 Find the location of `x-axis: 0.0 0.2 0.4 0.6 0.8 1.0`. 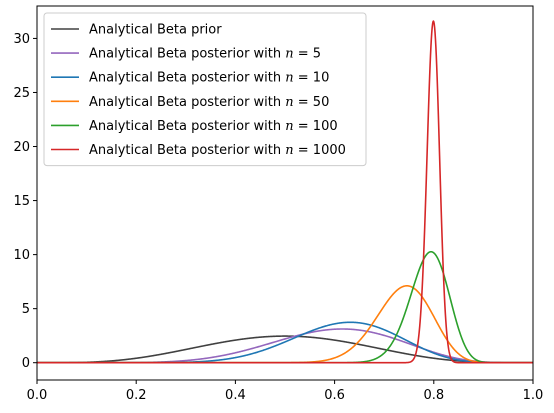

x-axis: 0.0 0.2 0.4 0.6 0.8 1.0 is located at coordinates (285, 391).